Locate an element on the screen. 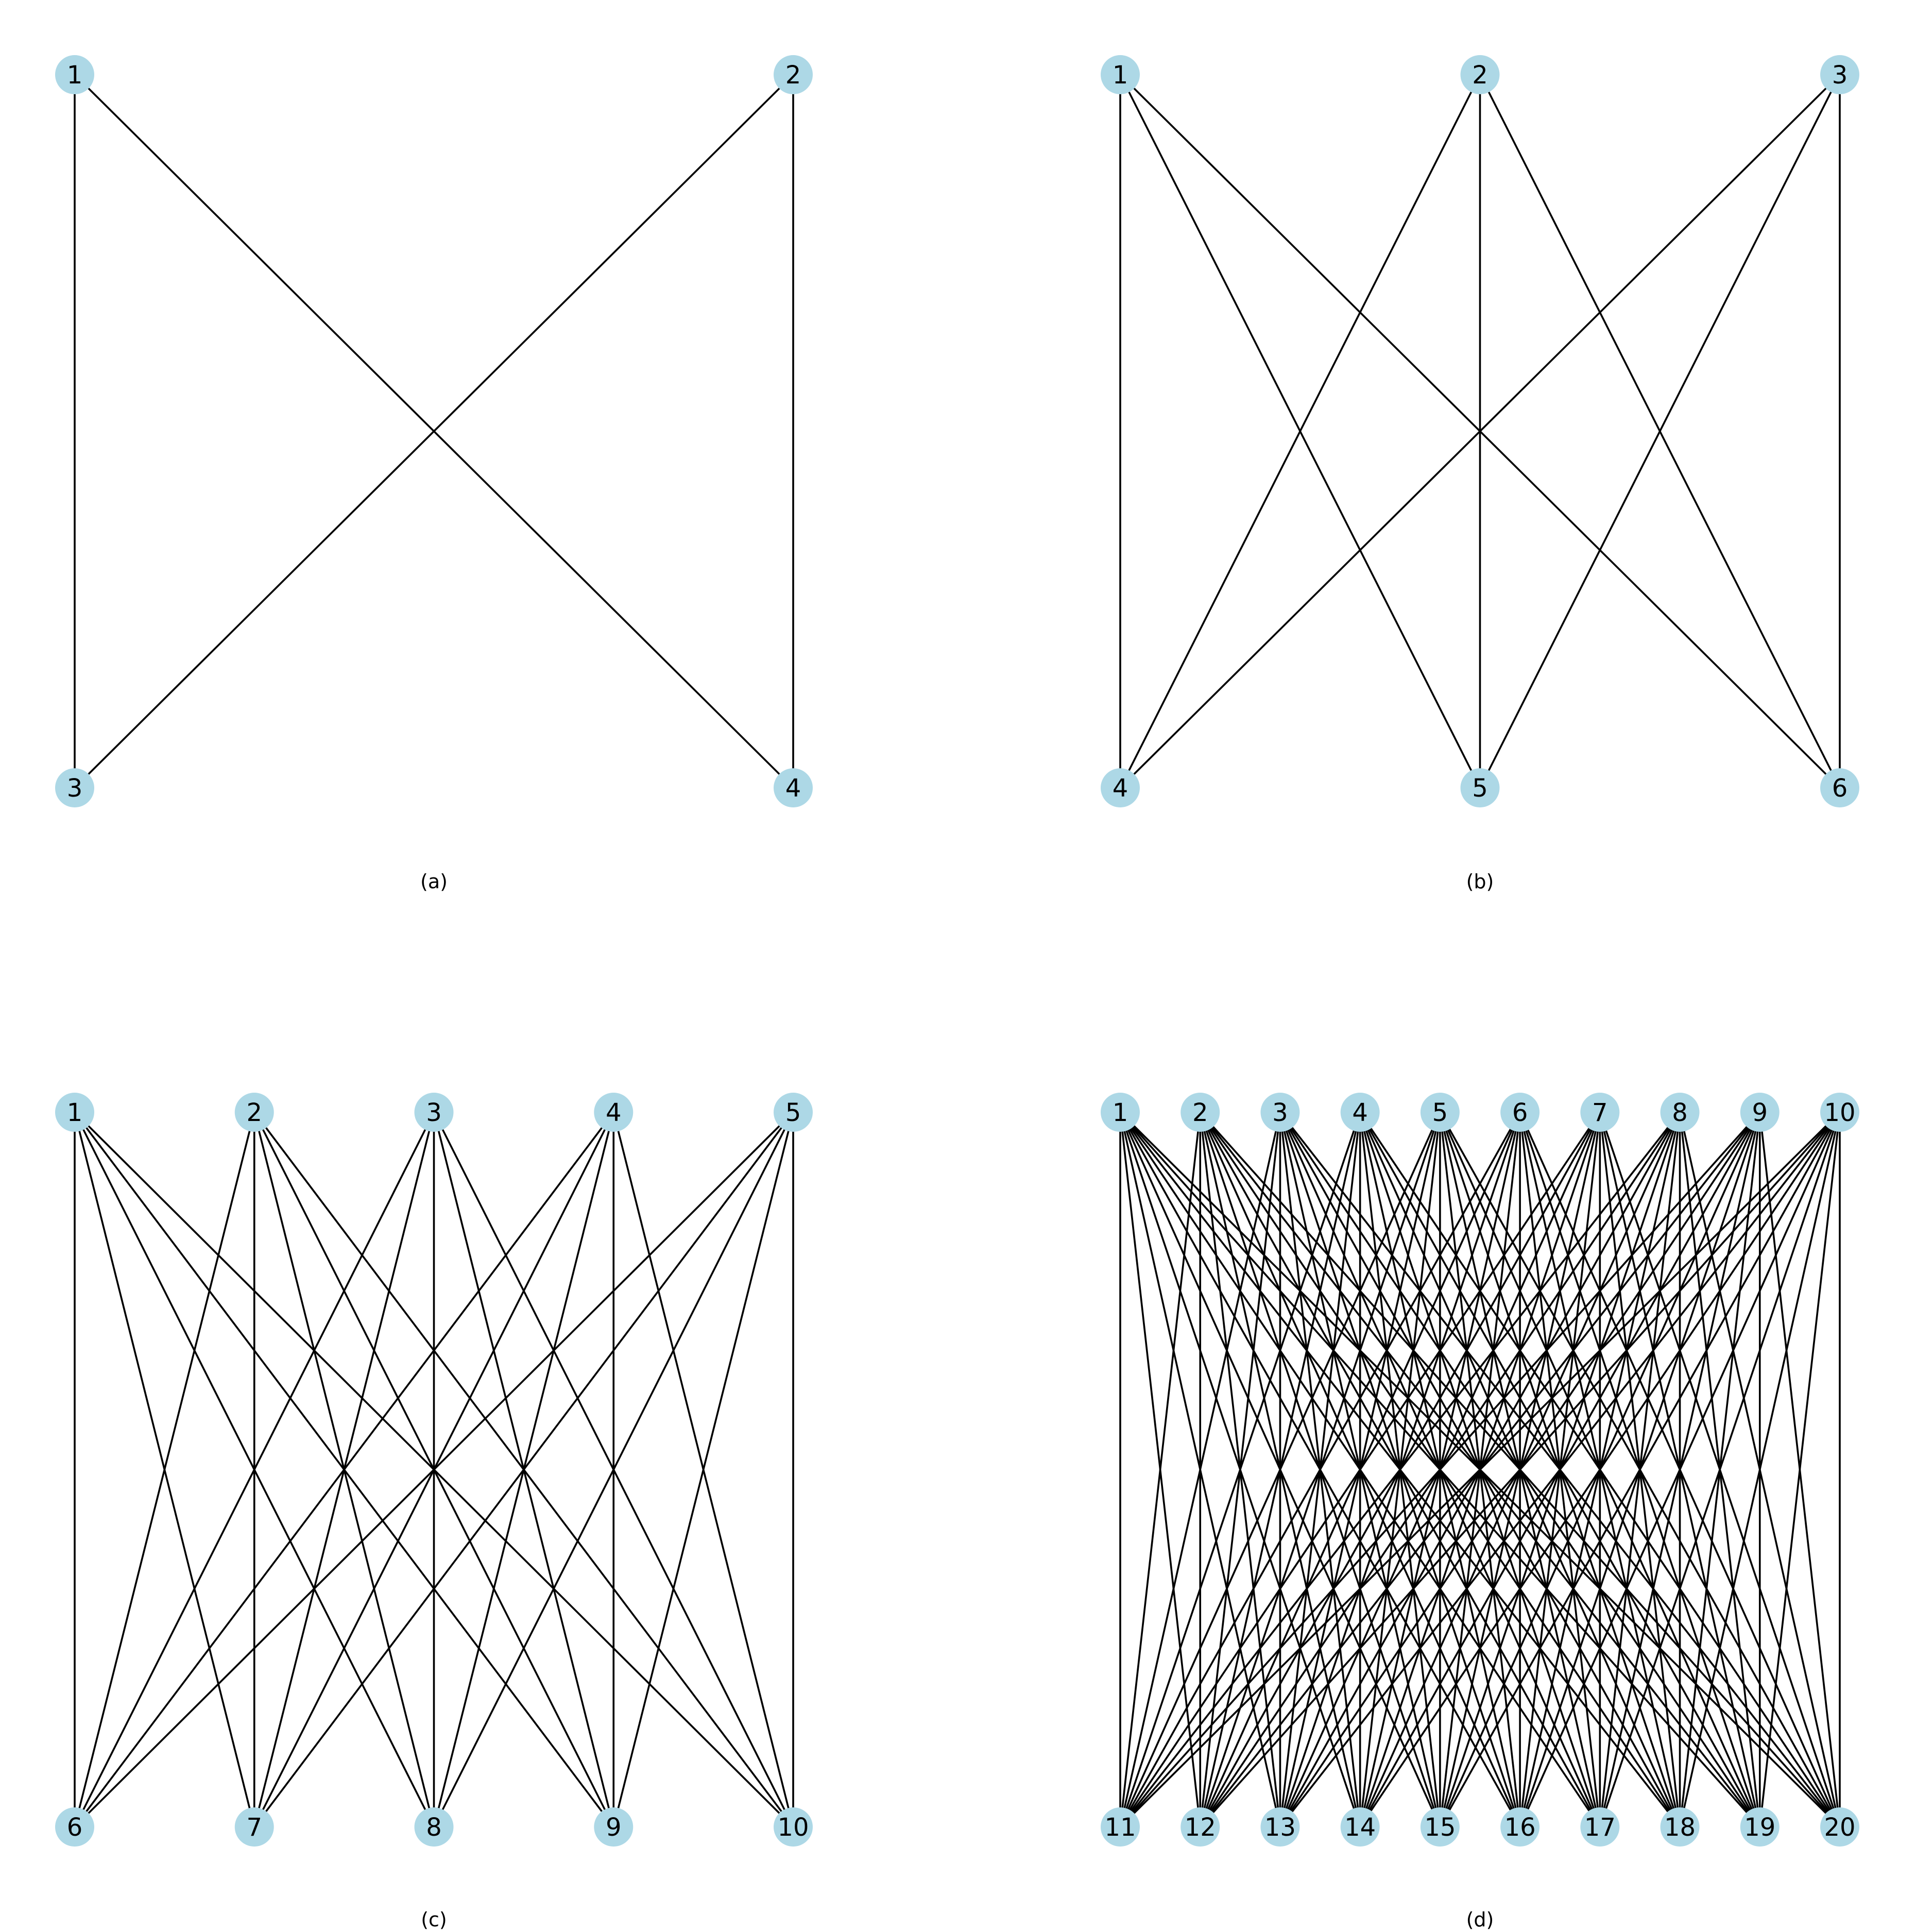  panel-d-node-19: 19 is located at coordinates (1760, 1827).